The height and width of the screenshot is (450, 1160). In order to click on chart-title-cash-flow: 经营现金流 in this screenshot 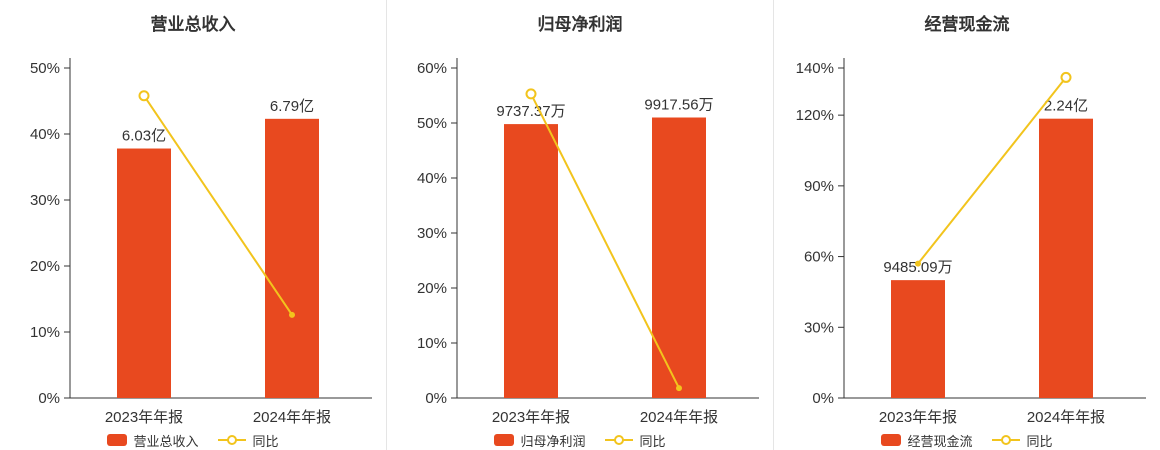, I will do `click(967, 24)`.